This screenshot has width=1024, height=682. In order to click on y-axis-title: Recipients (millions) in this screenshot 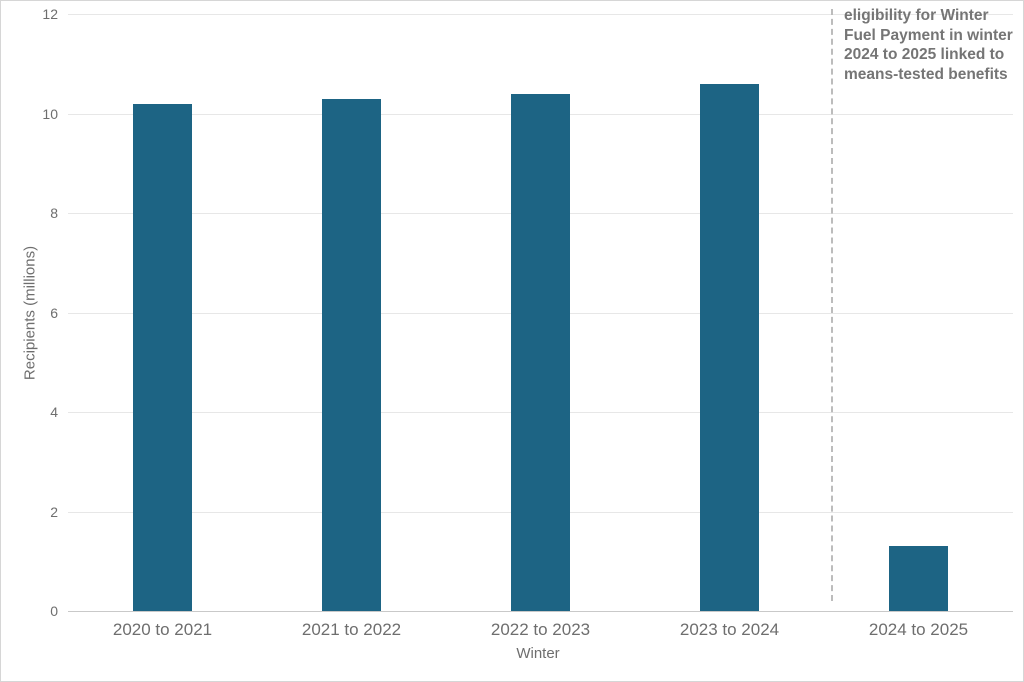, I will do `click(30, 313)`.